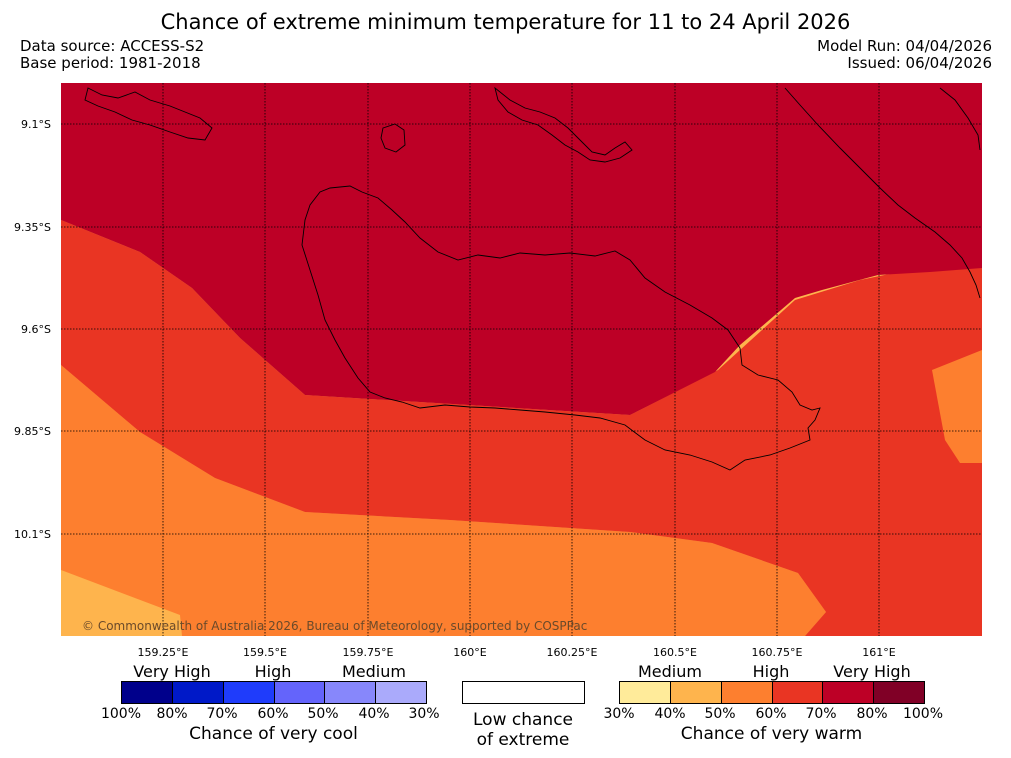  I want to click on lat-label: 9.35°S, so click(32, 227).